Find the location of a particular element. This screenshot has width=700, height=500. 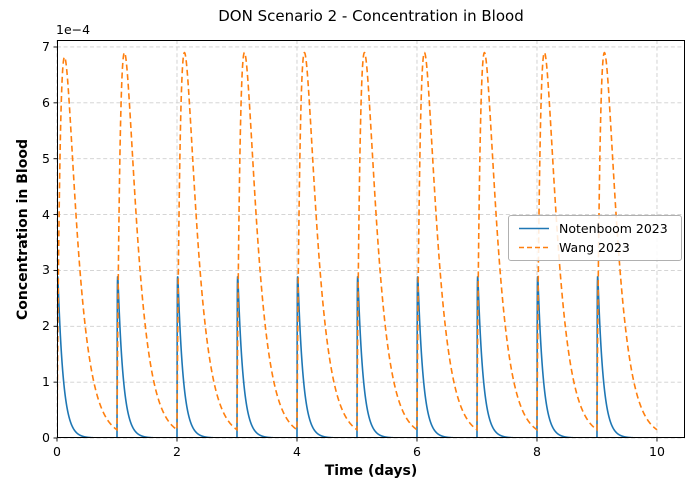

legend-label: Notenboom 2023 is located at coordinates (613, 229).